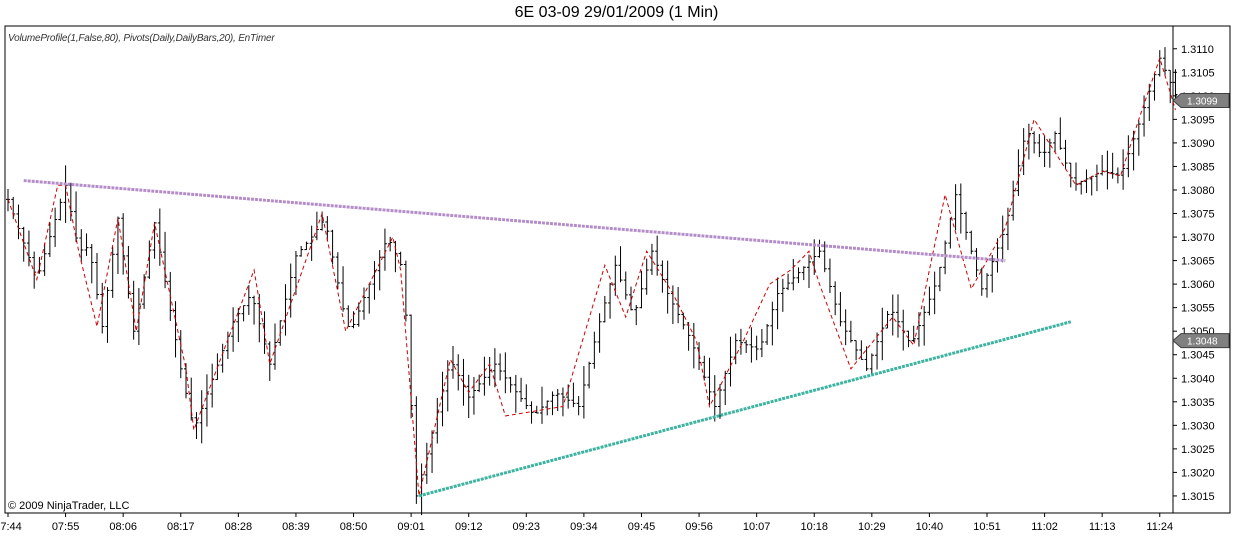 This screenshot has height=540, width=1233. I want to click on current-price-flag-label: 1.3099, so click(1202, 102).